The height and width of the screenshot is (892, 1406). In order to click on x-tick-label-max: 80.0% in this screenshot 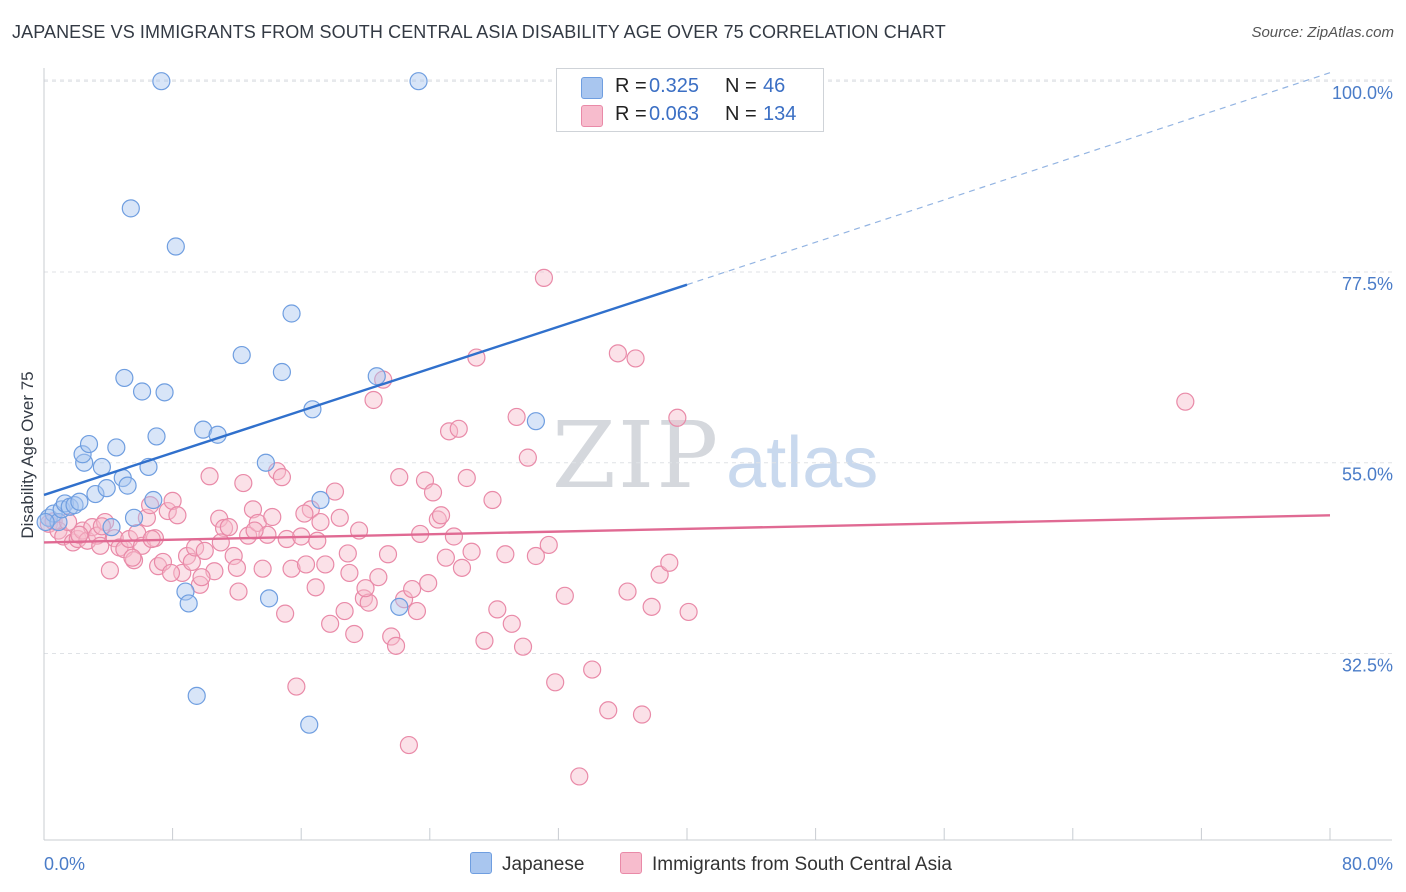, I will do `click(1367, 864)`.